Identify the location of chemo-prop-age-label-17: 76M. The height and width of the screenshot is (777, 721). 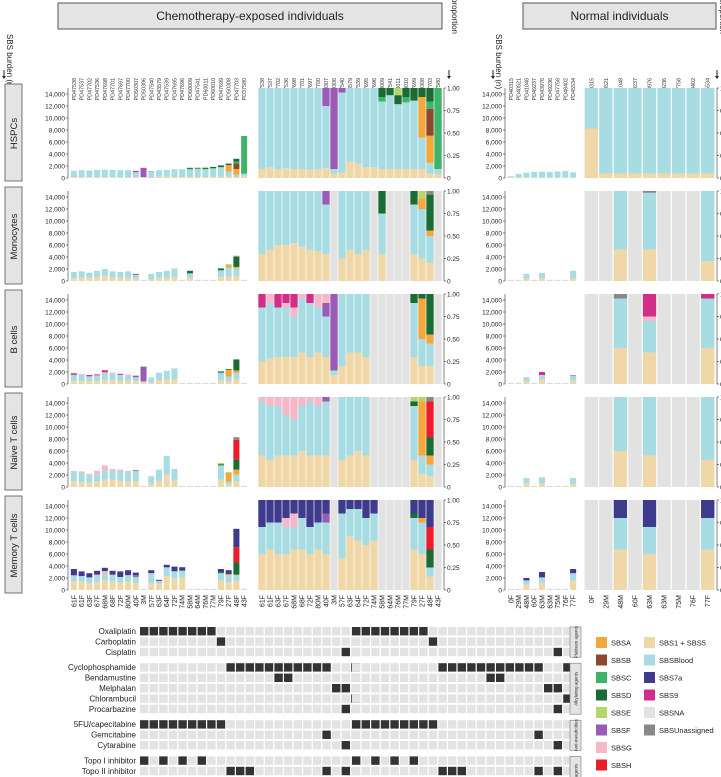
(399, 602).